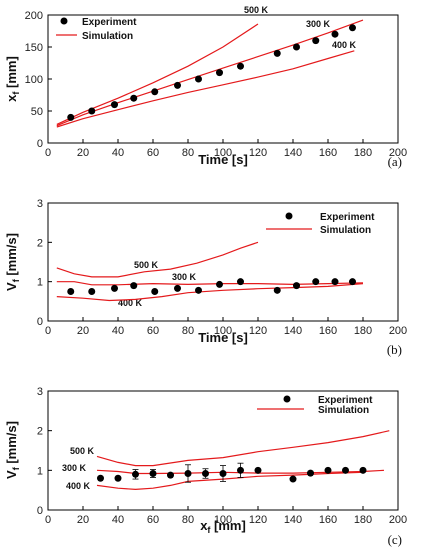  I want to click on y-tick-label: 100, so click(34, 80).